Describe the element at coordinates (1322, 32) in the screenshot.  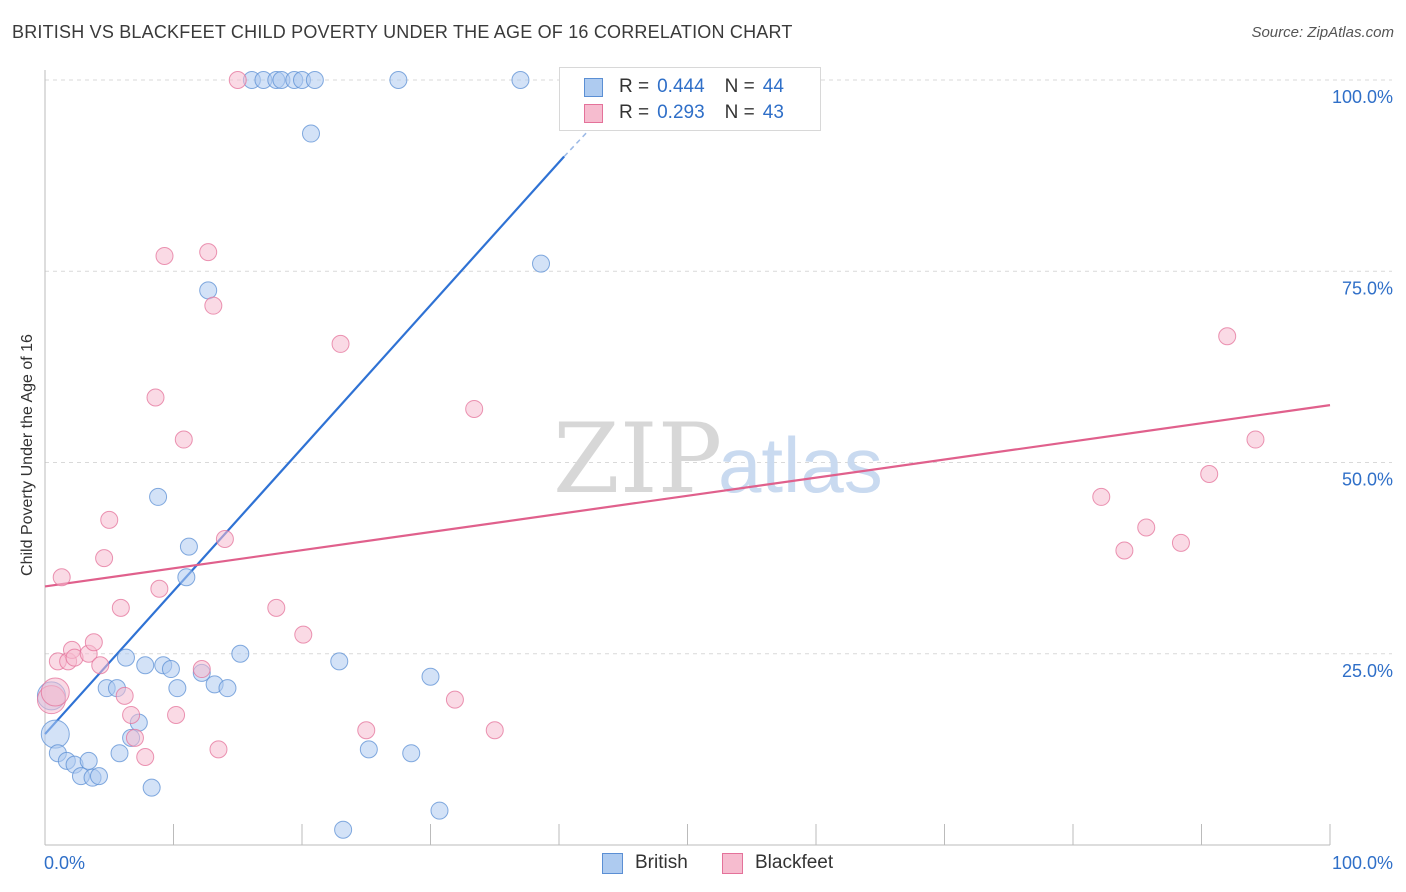
I see `source-label: Source: ZipAtlas.com` at that location.